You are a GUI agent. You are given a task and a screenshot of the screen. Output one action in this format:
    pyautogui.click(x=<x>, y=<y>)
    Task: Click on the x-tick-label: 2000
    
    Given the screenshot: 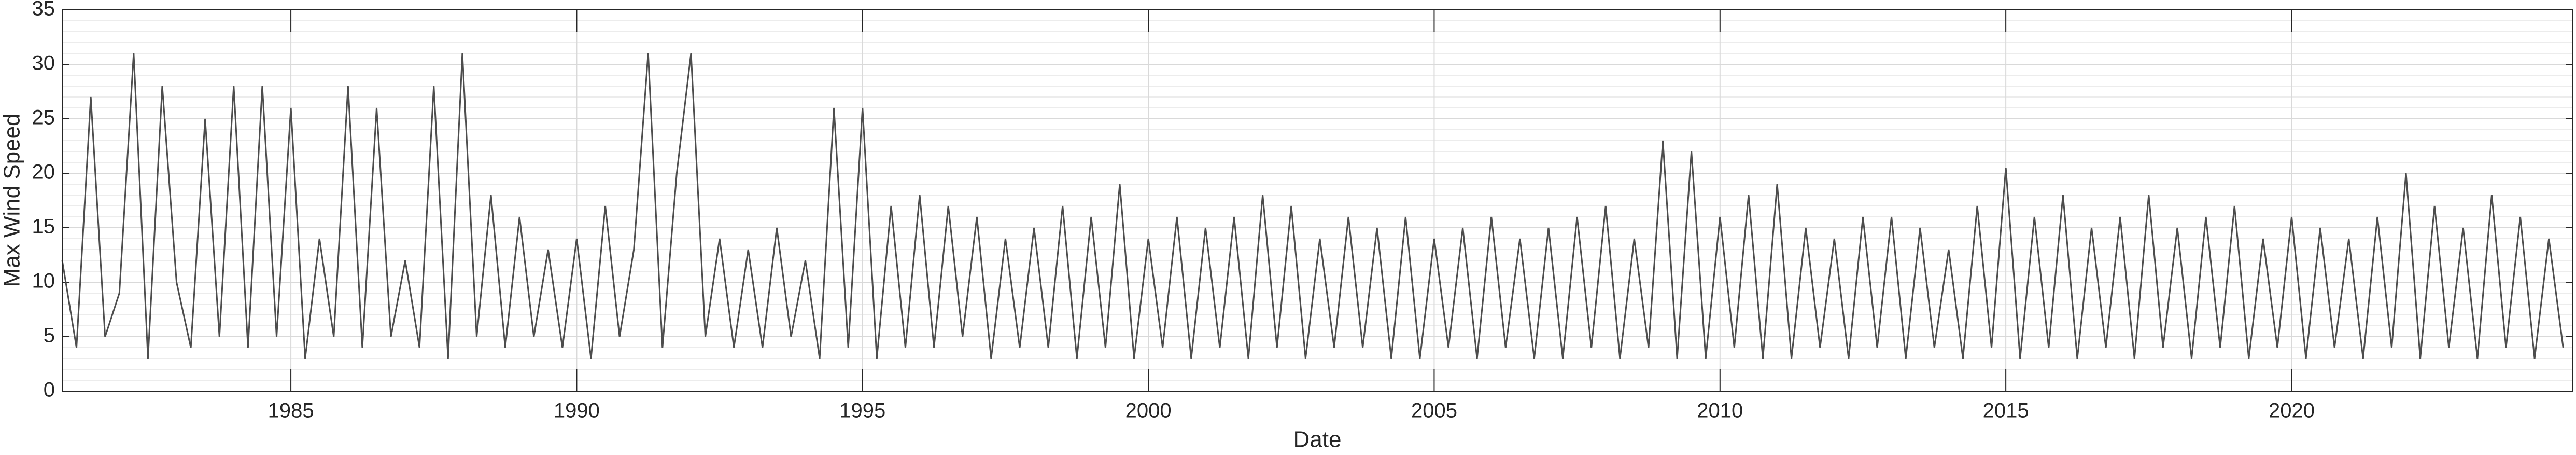 What is the action you would take?
    pyautogui.click(x=1148, y=410)
    